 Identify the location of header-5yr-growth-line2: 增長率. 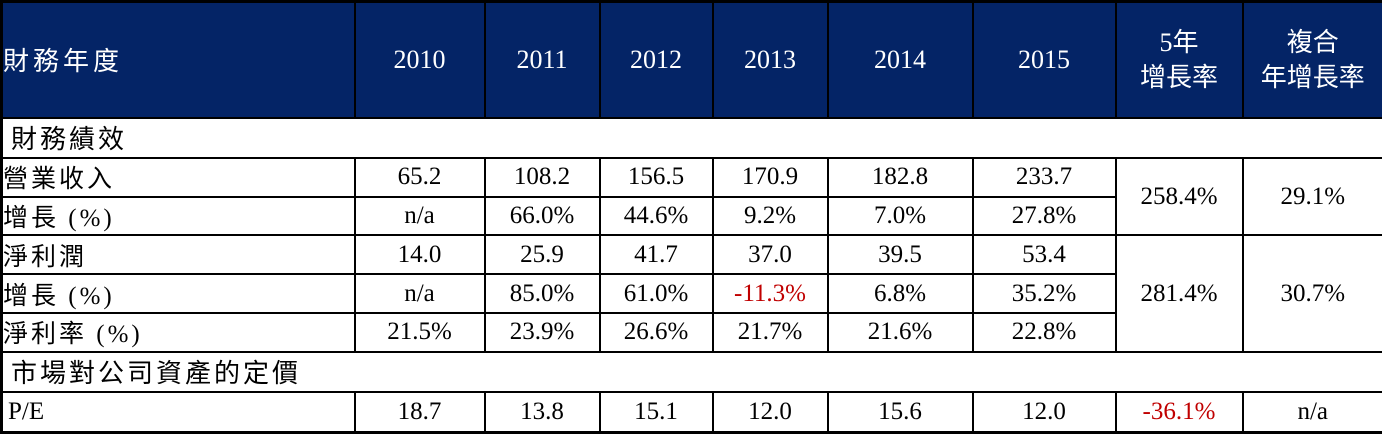
(1178, 77).